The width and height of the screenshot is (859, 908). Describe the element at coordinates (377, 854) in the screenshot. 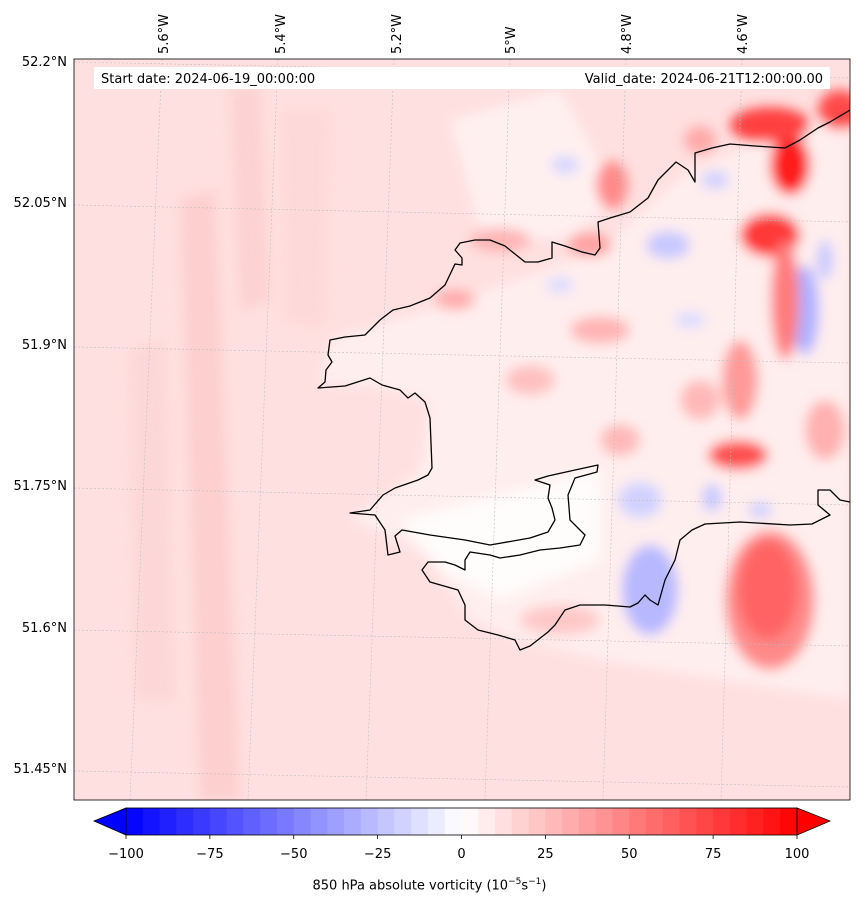

I see `colorbar-tick-label: −25` at that location.